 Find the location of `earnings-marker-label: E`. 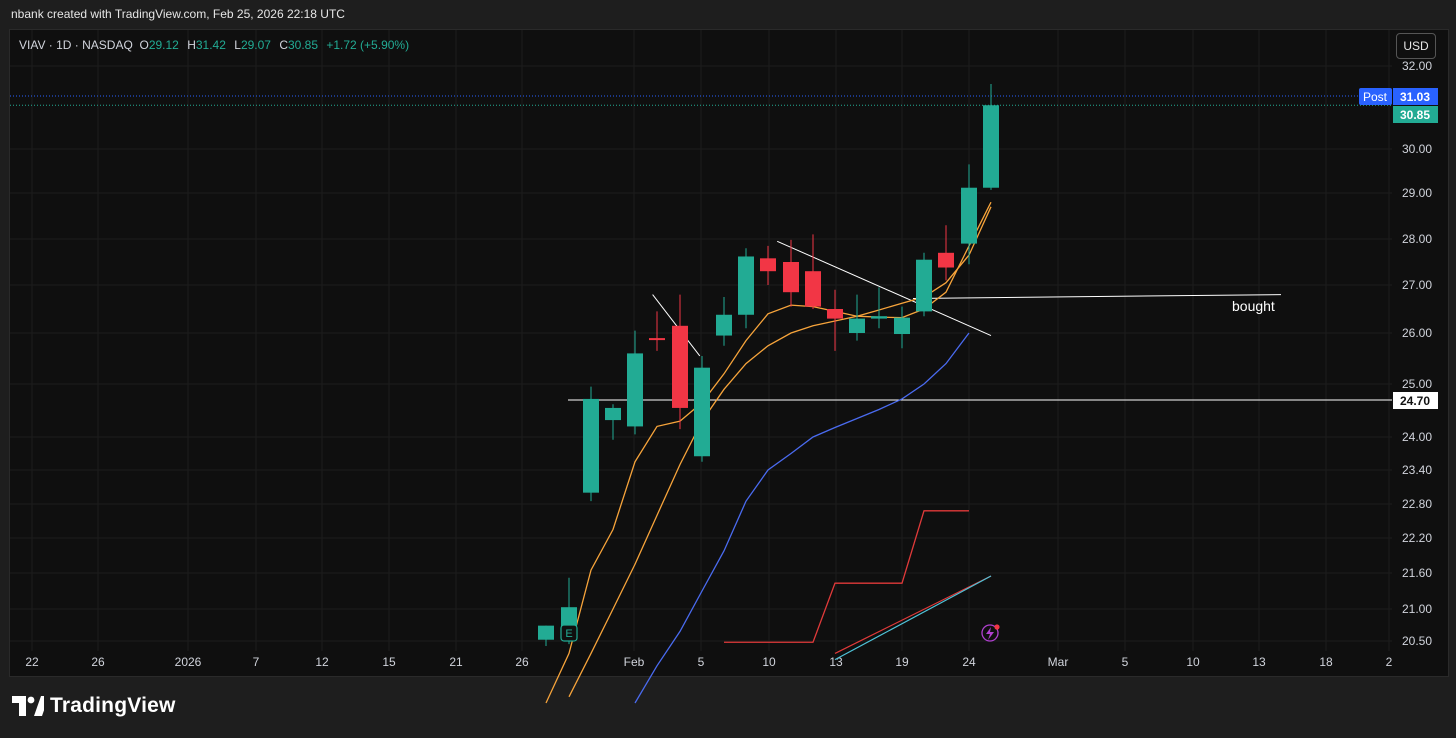

earnings-marker-label: E is located at coordinates (568, 634).